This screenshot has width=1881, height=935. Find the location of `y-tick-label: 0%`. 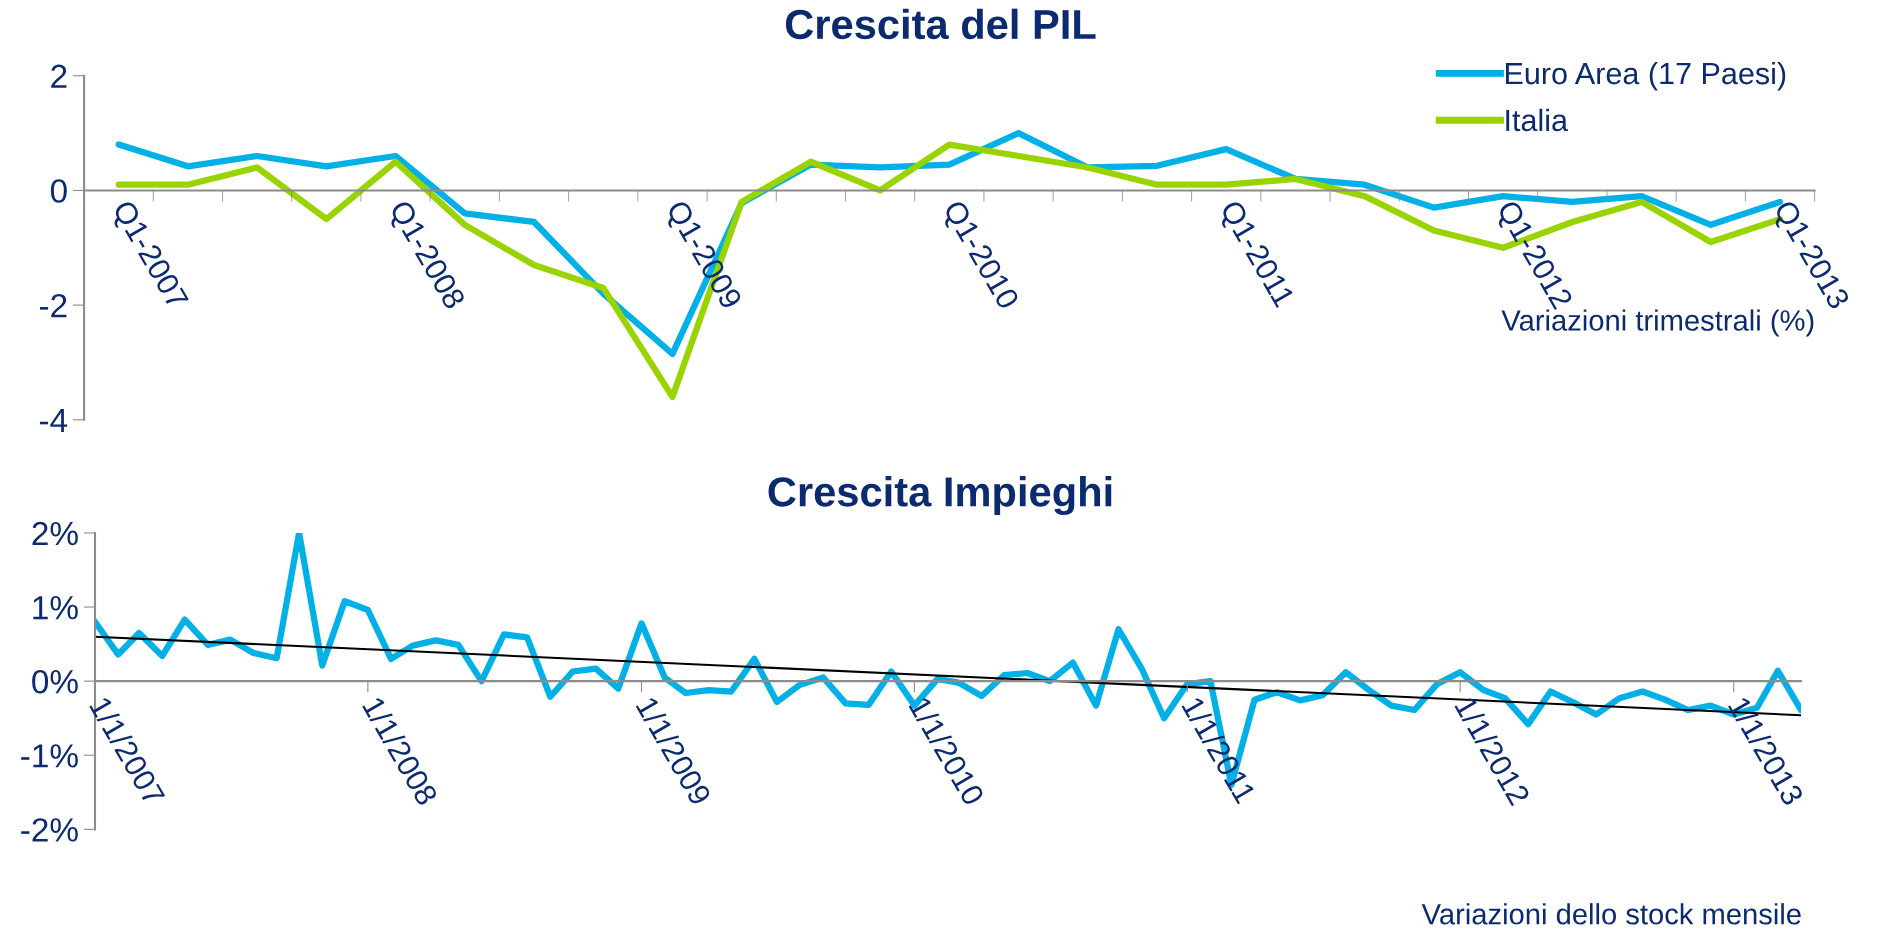

y-tick-label: 0% is located at coordinates (55, 681).